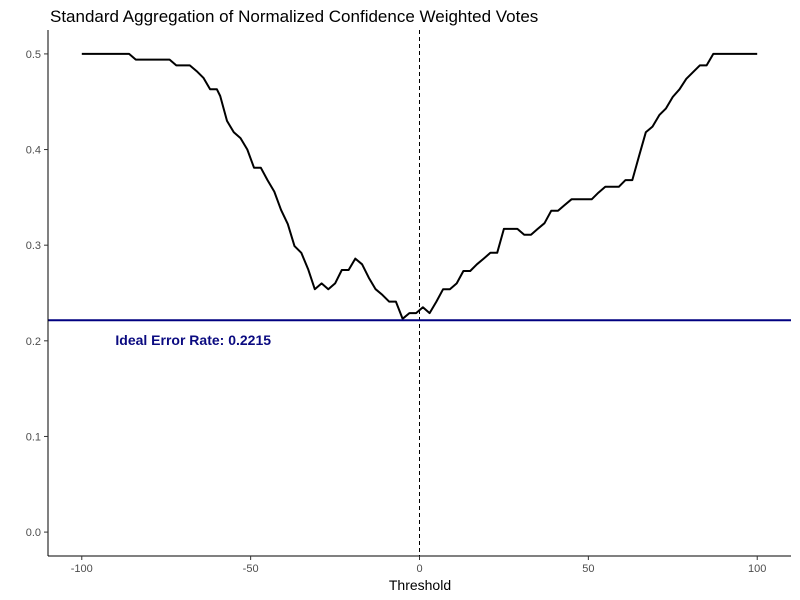  I want to click on y-tick-label: 0.1, so click(33, 437).